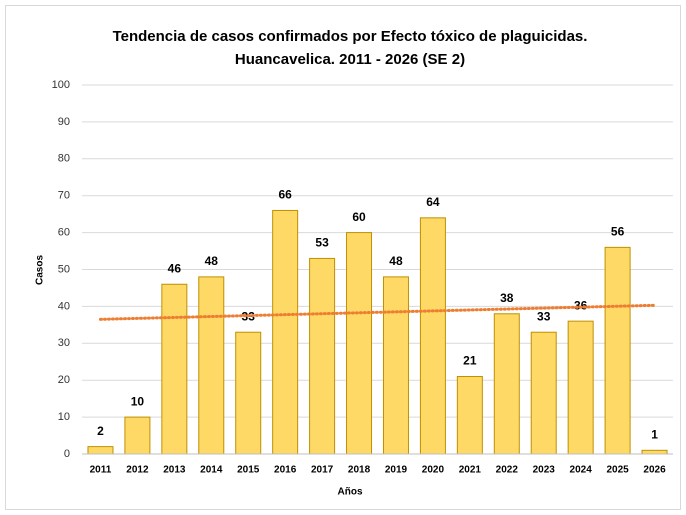 The height and width of the screenshot is (515, 686). Describe the element at coordinates (211, 470) in the screenshot. I see `x-tick-label: 2014` at that location.